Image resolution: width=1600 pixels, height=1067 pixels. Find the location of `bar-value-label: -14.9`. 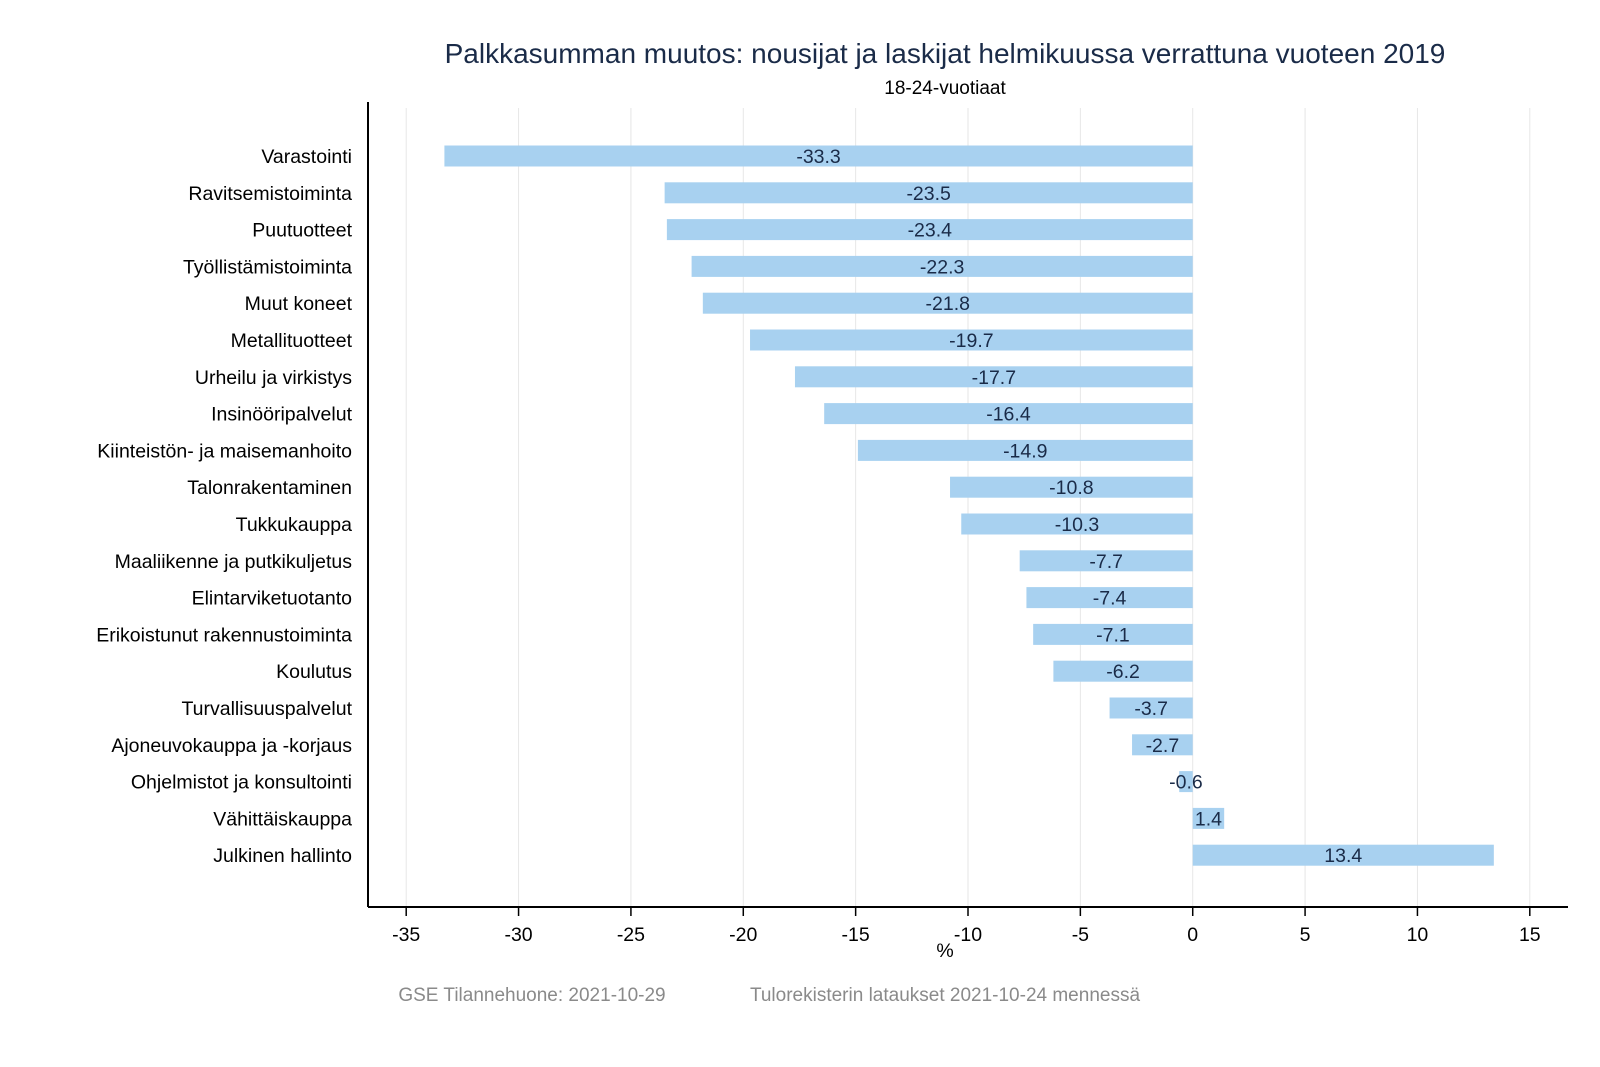

bar-value-label: -14.9 is located at coordinates (1025, 451).